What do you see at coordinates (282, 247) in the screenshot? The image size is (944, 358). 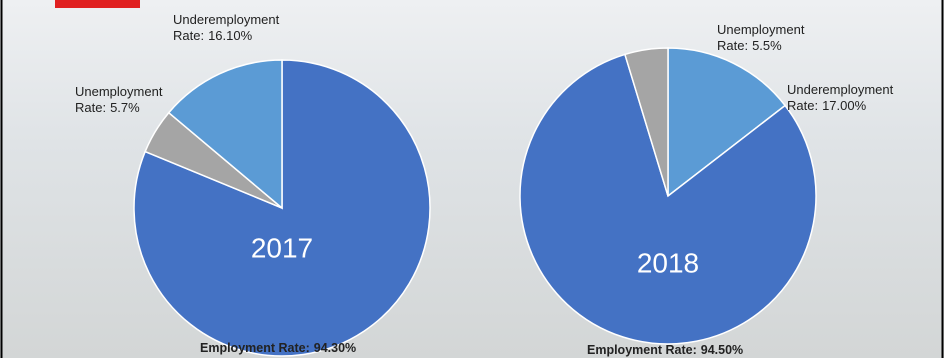 I see `chart-title: 2017` at bounding box center [282, 247].